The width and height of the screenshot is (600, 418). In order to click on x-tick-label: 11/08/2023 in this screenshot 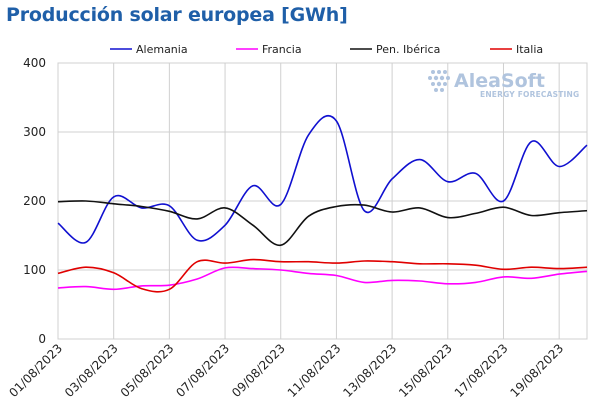, I will do `click(314, 370)`.